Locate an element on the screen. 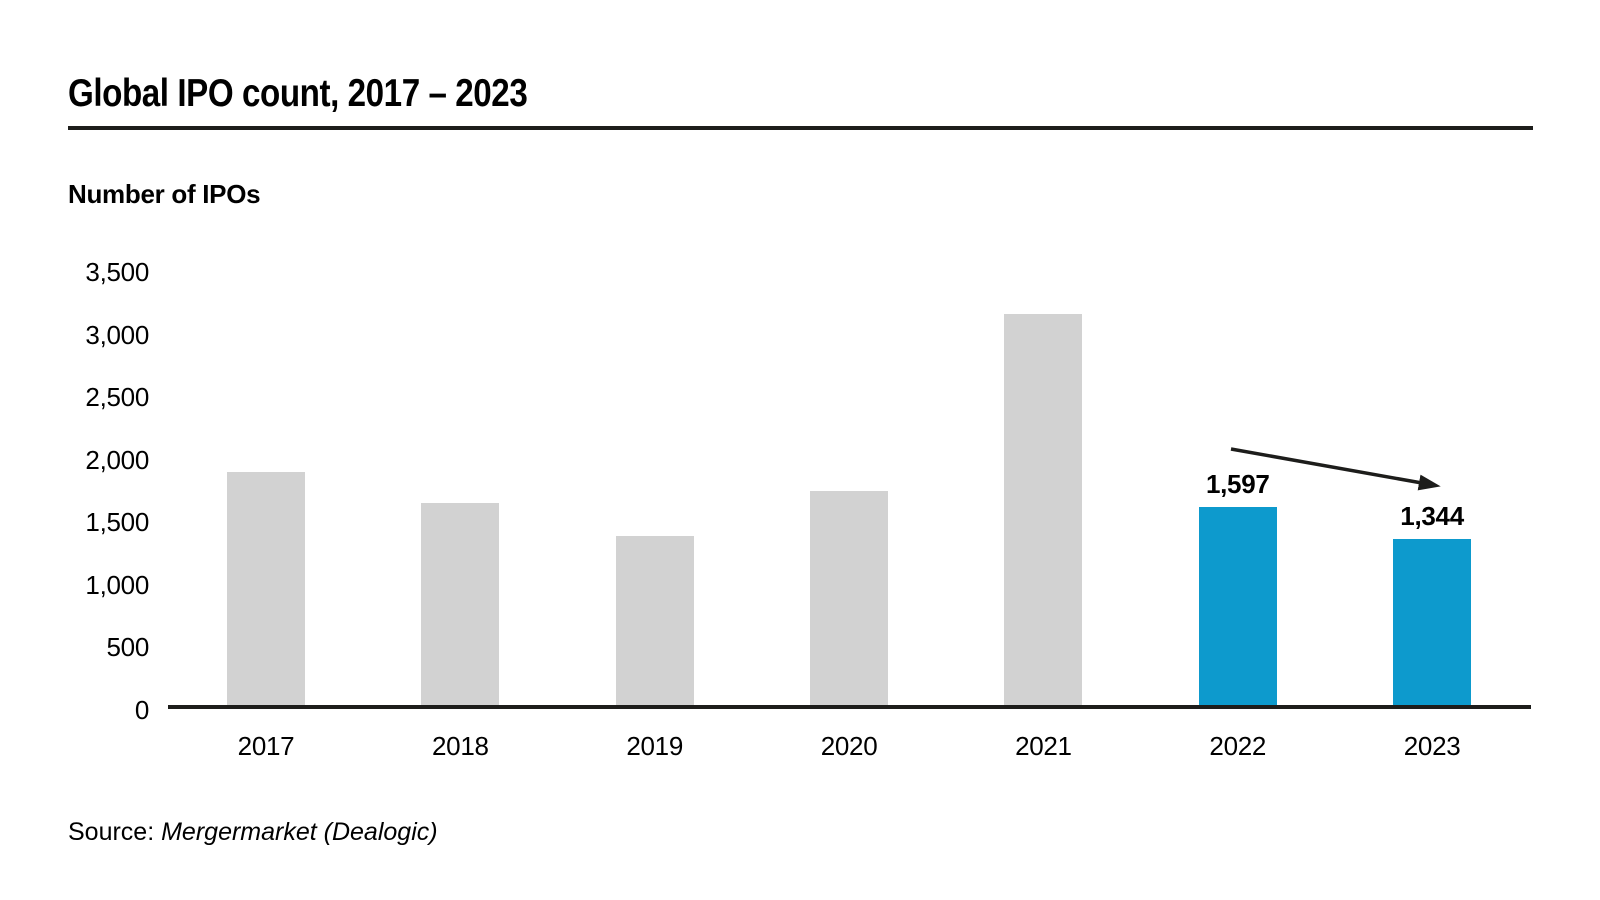 This screenshot has width=1600, height=900. bar-2023 is located at coordinates (1432, 622).